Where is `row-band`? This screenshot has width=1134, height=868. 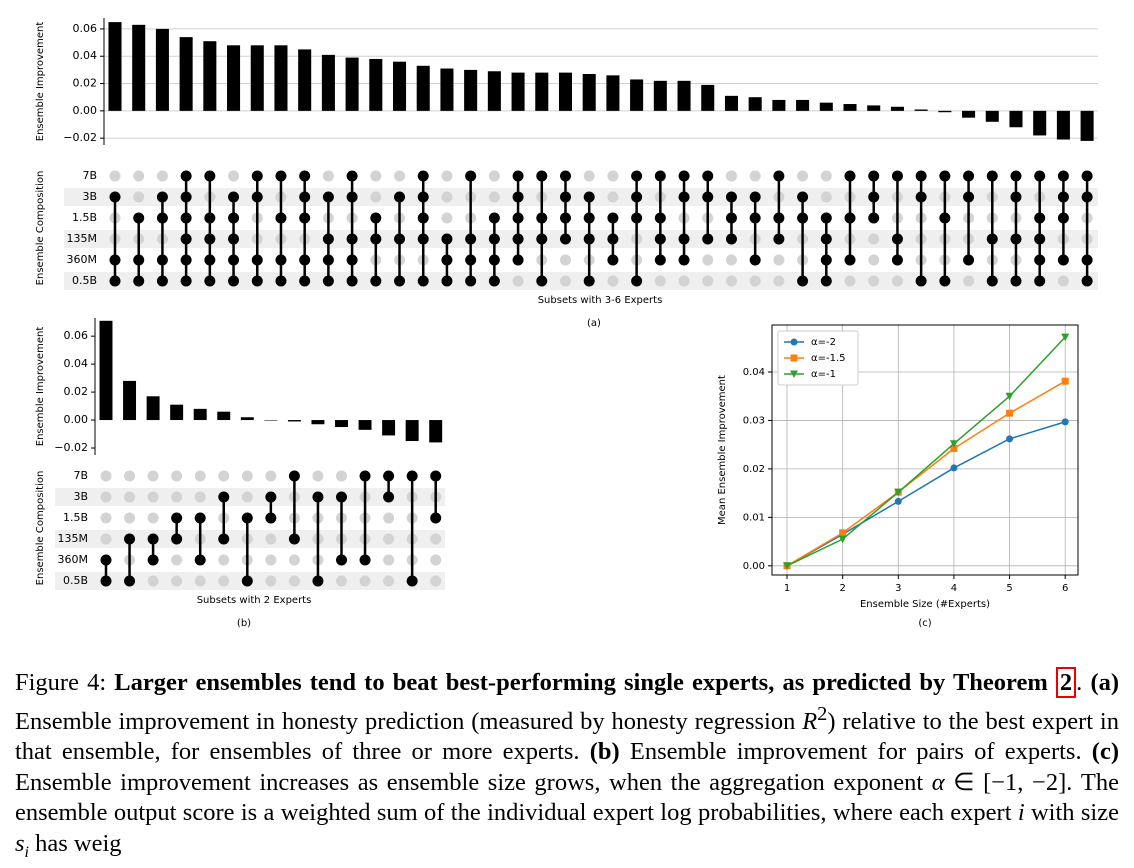 row-band is located at coordinates (581, 197).